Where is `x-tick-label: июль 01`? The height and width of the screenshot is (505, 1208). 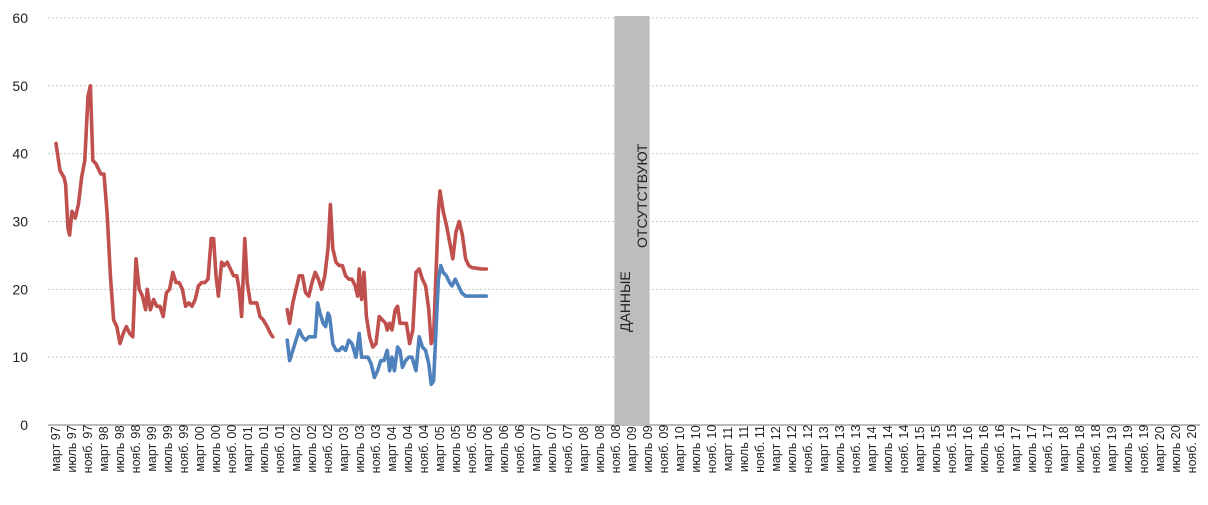 x-tick-label: июль 01 is located at coordinates (264, 448).